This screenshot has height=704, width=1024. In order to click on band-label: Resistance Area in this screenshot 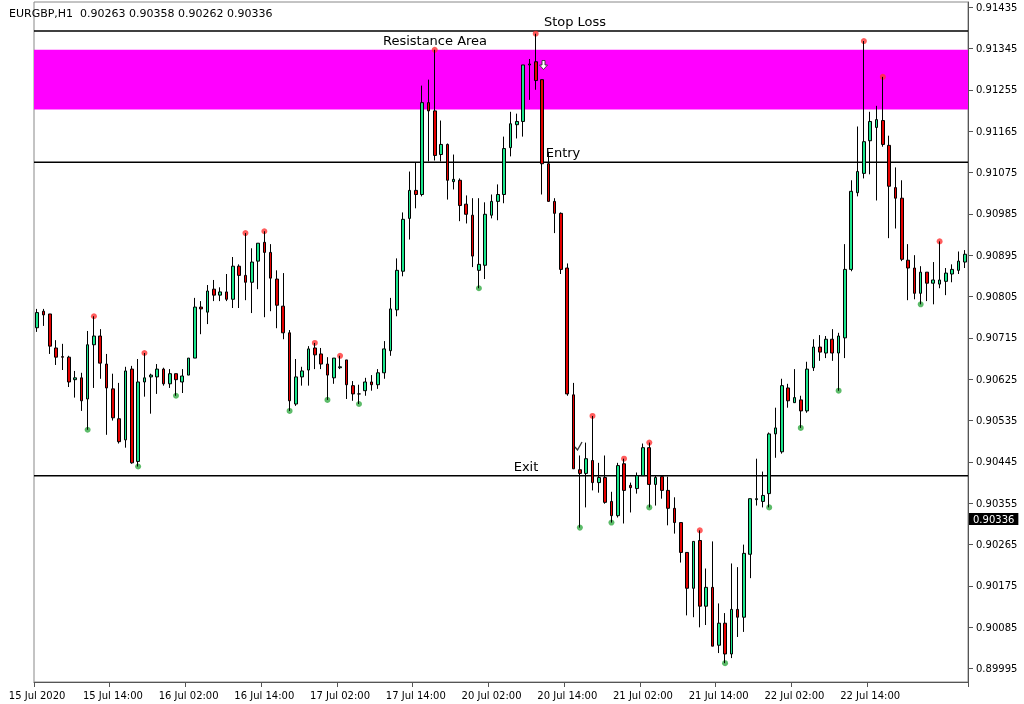, I will do `click(435, 40)`.